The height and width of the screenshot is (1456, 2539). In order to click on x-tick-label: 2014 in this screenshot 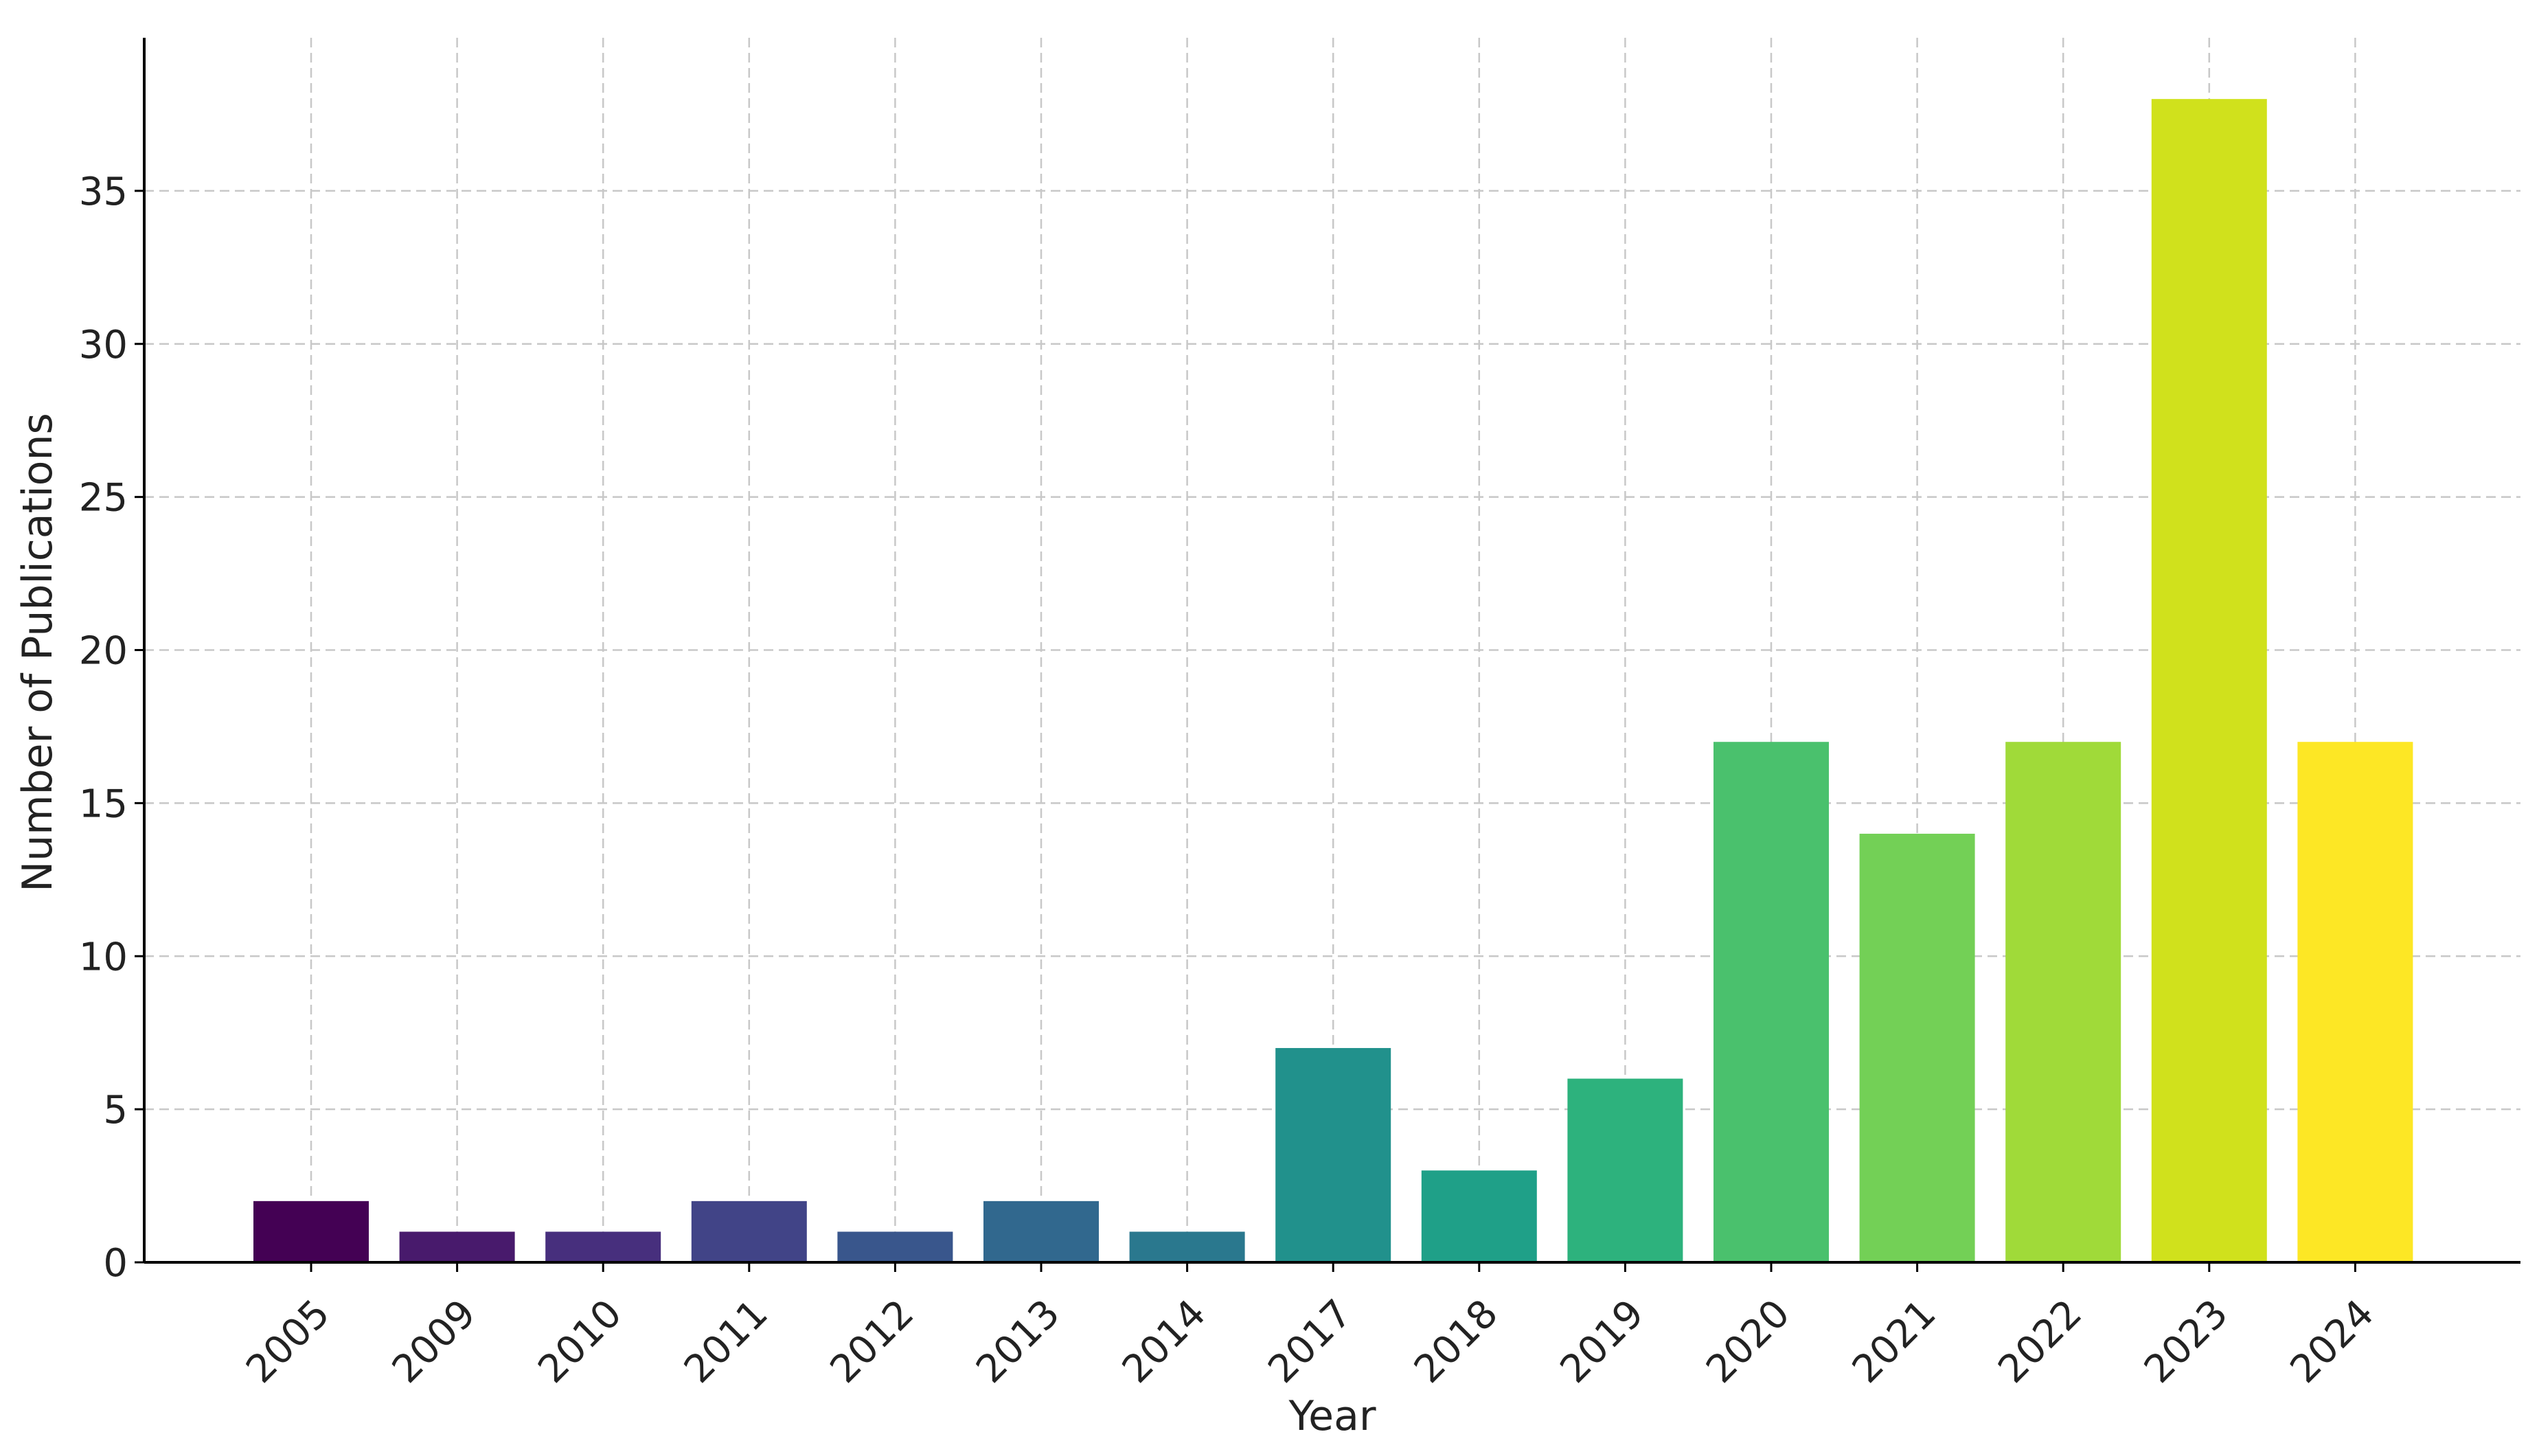, I will do `click(1164, 1341)`.